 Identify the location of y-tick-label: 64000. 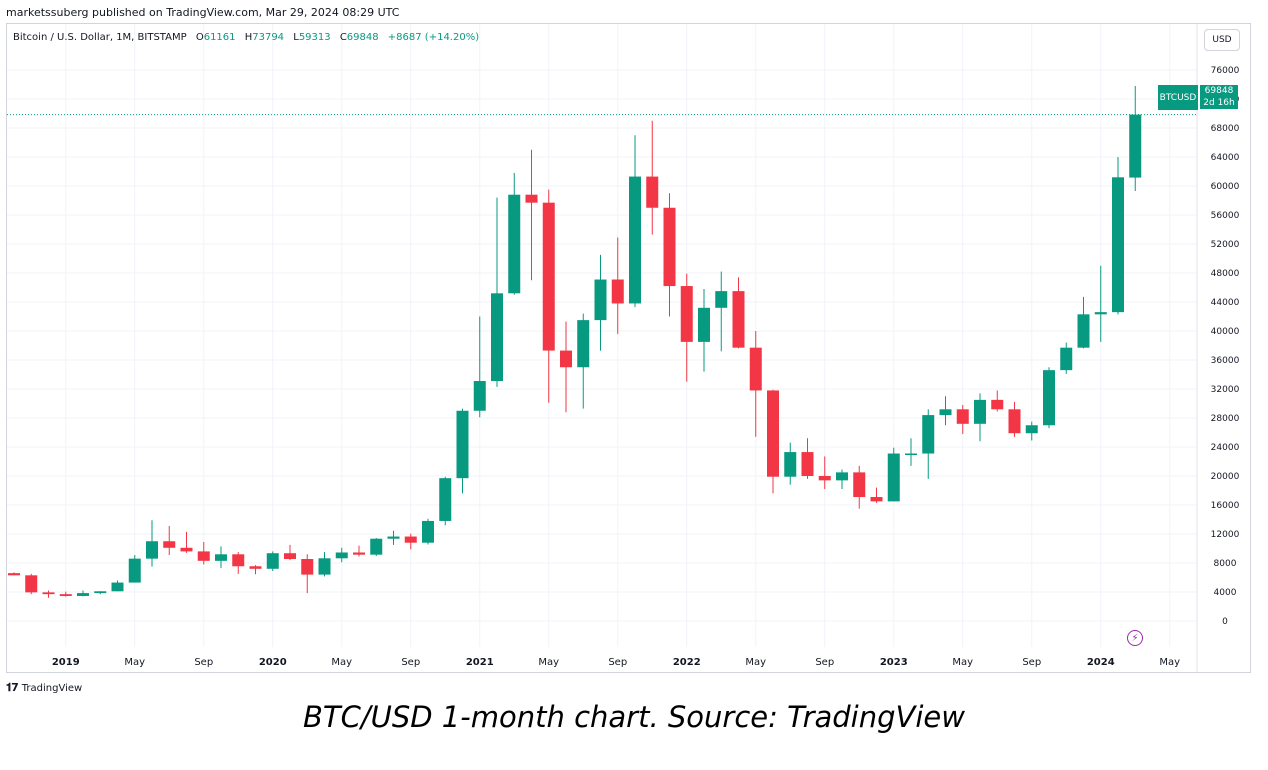
(1225, 158).